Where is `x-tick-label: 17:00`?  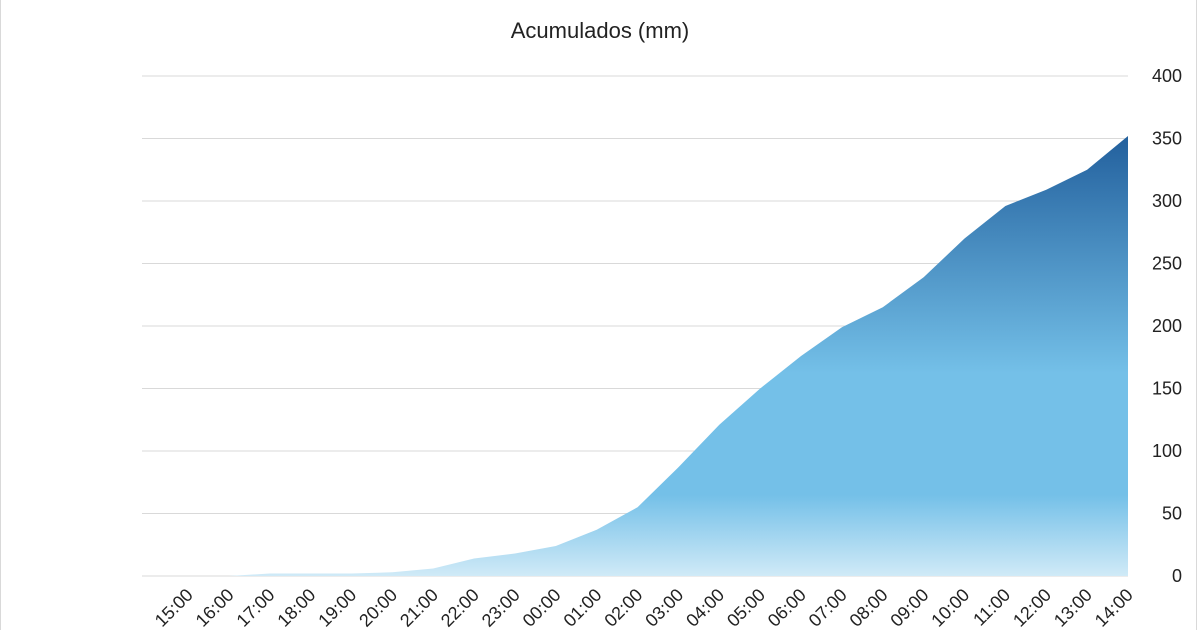 x-tick-label: 17:00 is located at coordinates (256, 607).